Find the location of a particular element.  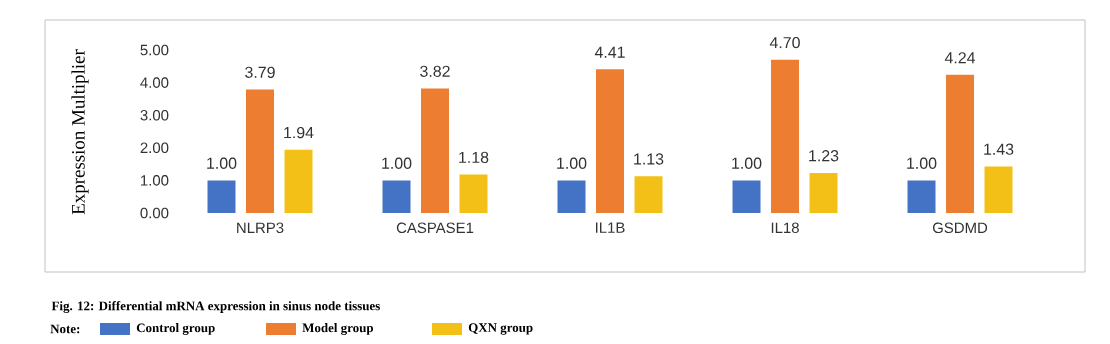

data-label: 1.13 is located at coordinates (649, 159).